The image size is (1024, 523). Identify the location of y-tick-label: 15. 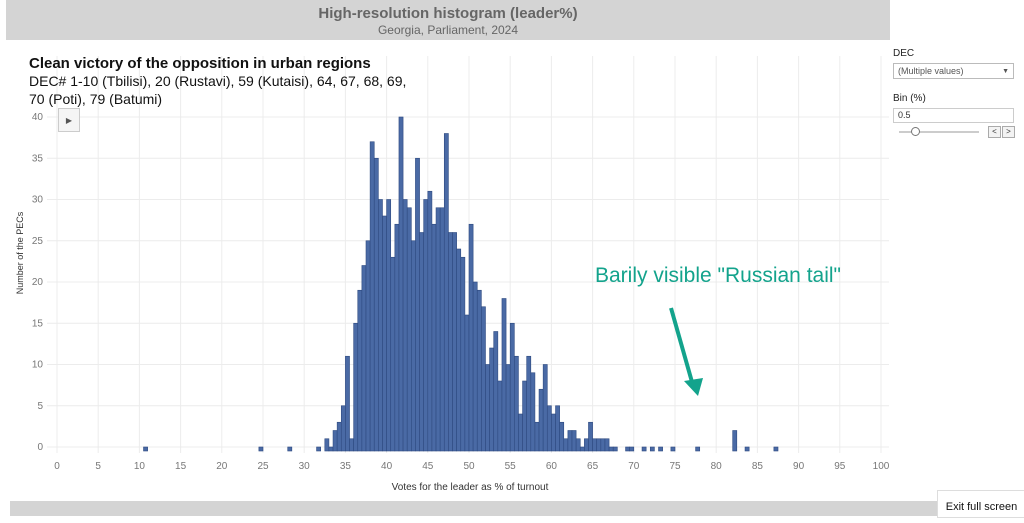
(38, 323).